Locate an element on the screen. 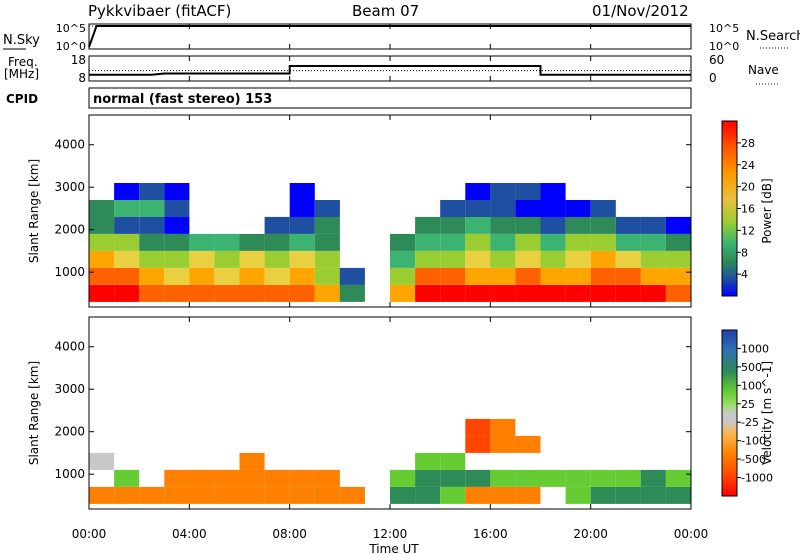 The height and width of the screenshot is (554, 800). freq-left-tick-top: 18 is located at coordinates (78, 60).